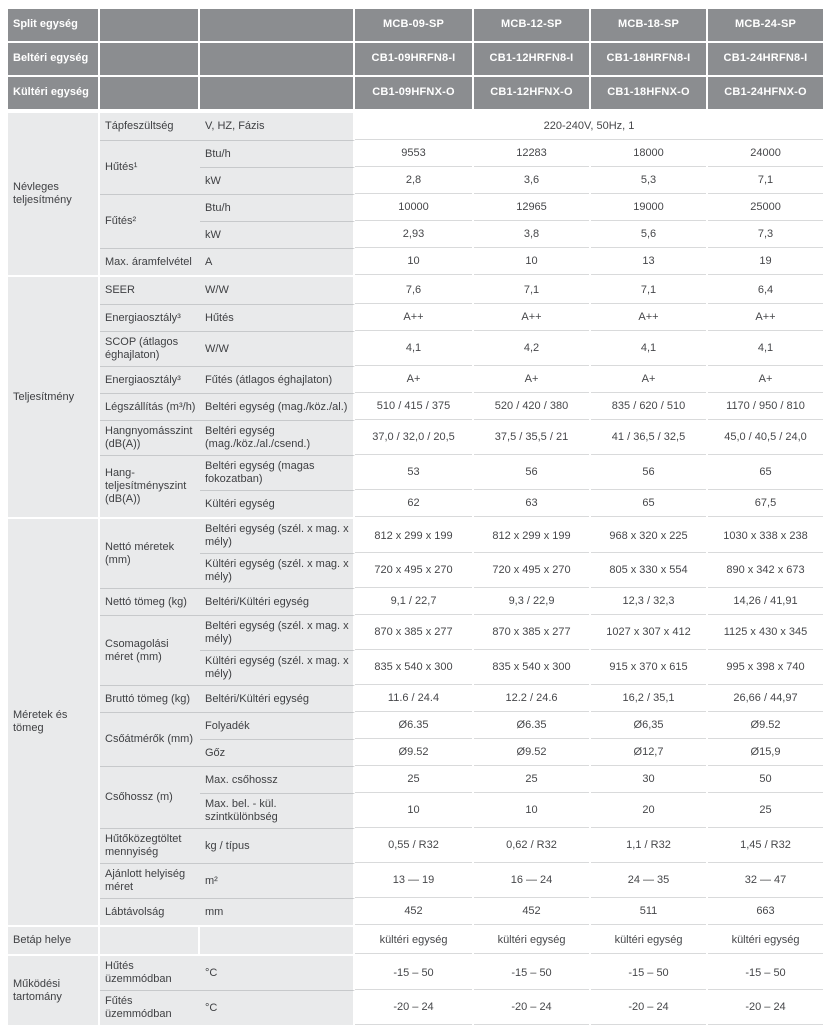 The height and width of the screenshot is (1031, 831). What do you see at coordinates (413, 234) in the screenshot?
I see `value-cell: 2,93` at bounding box center [413, 234].